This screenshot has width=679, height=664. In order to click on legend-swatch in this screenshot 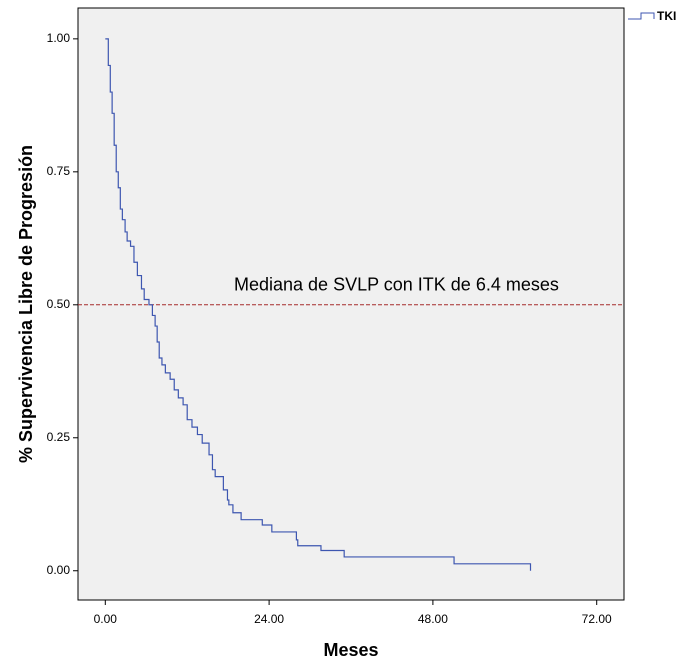, I will do `click(641, 16)`.